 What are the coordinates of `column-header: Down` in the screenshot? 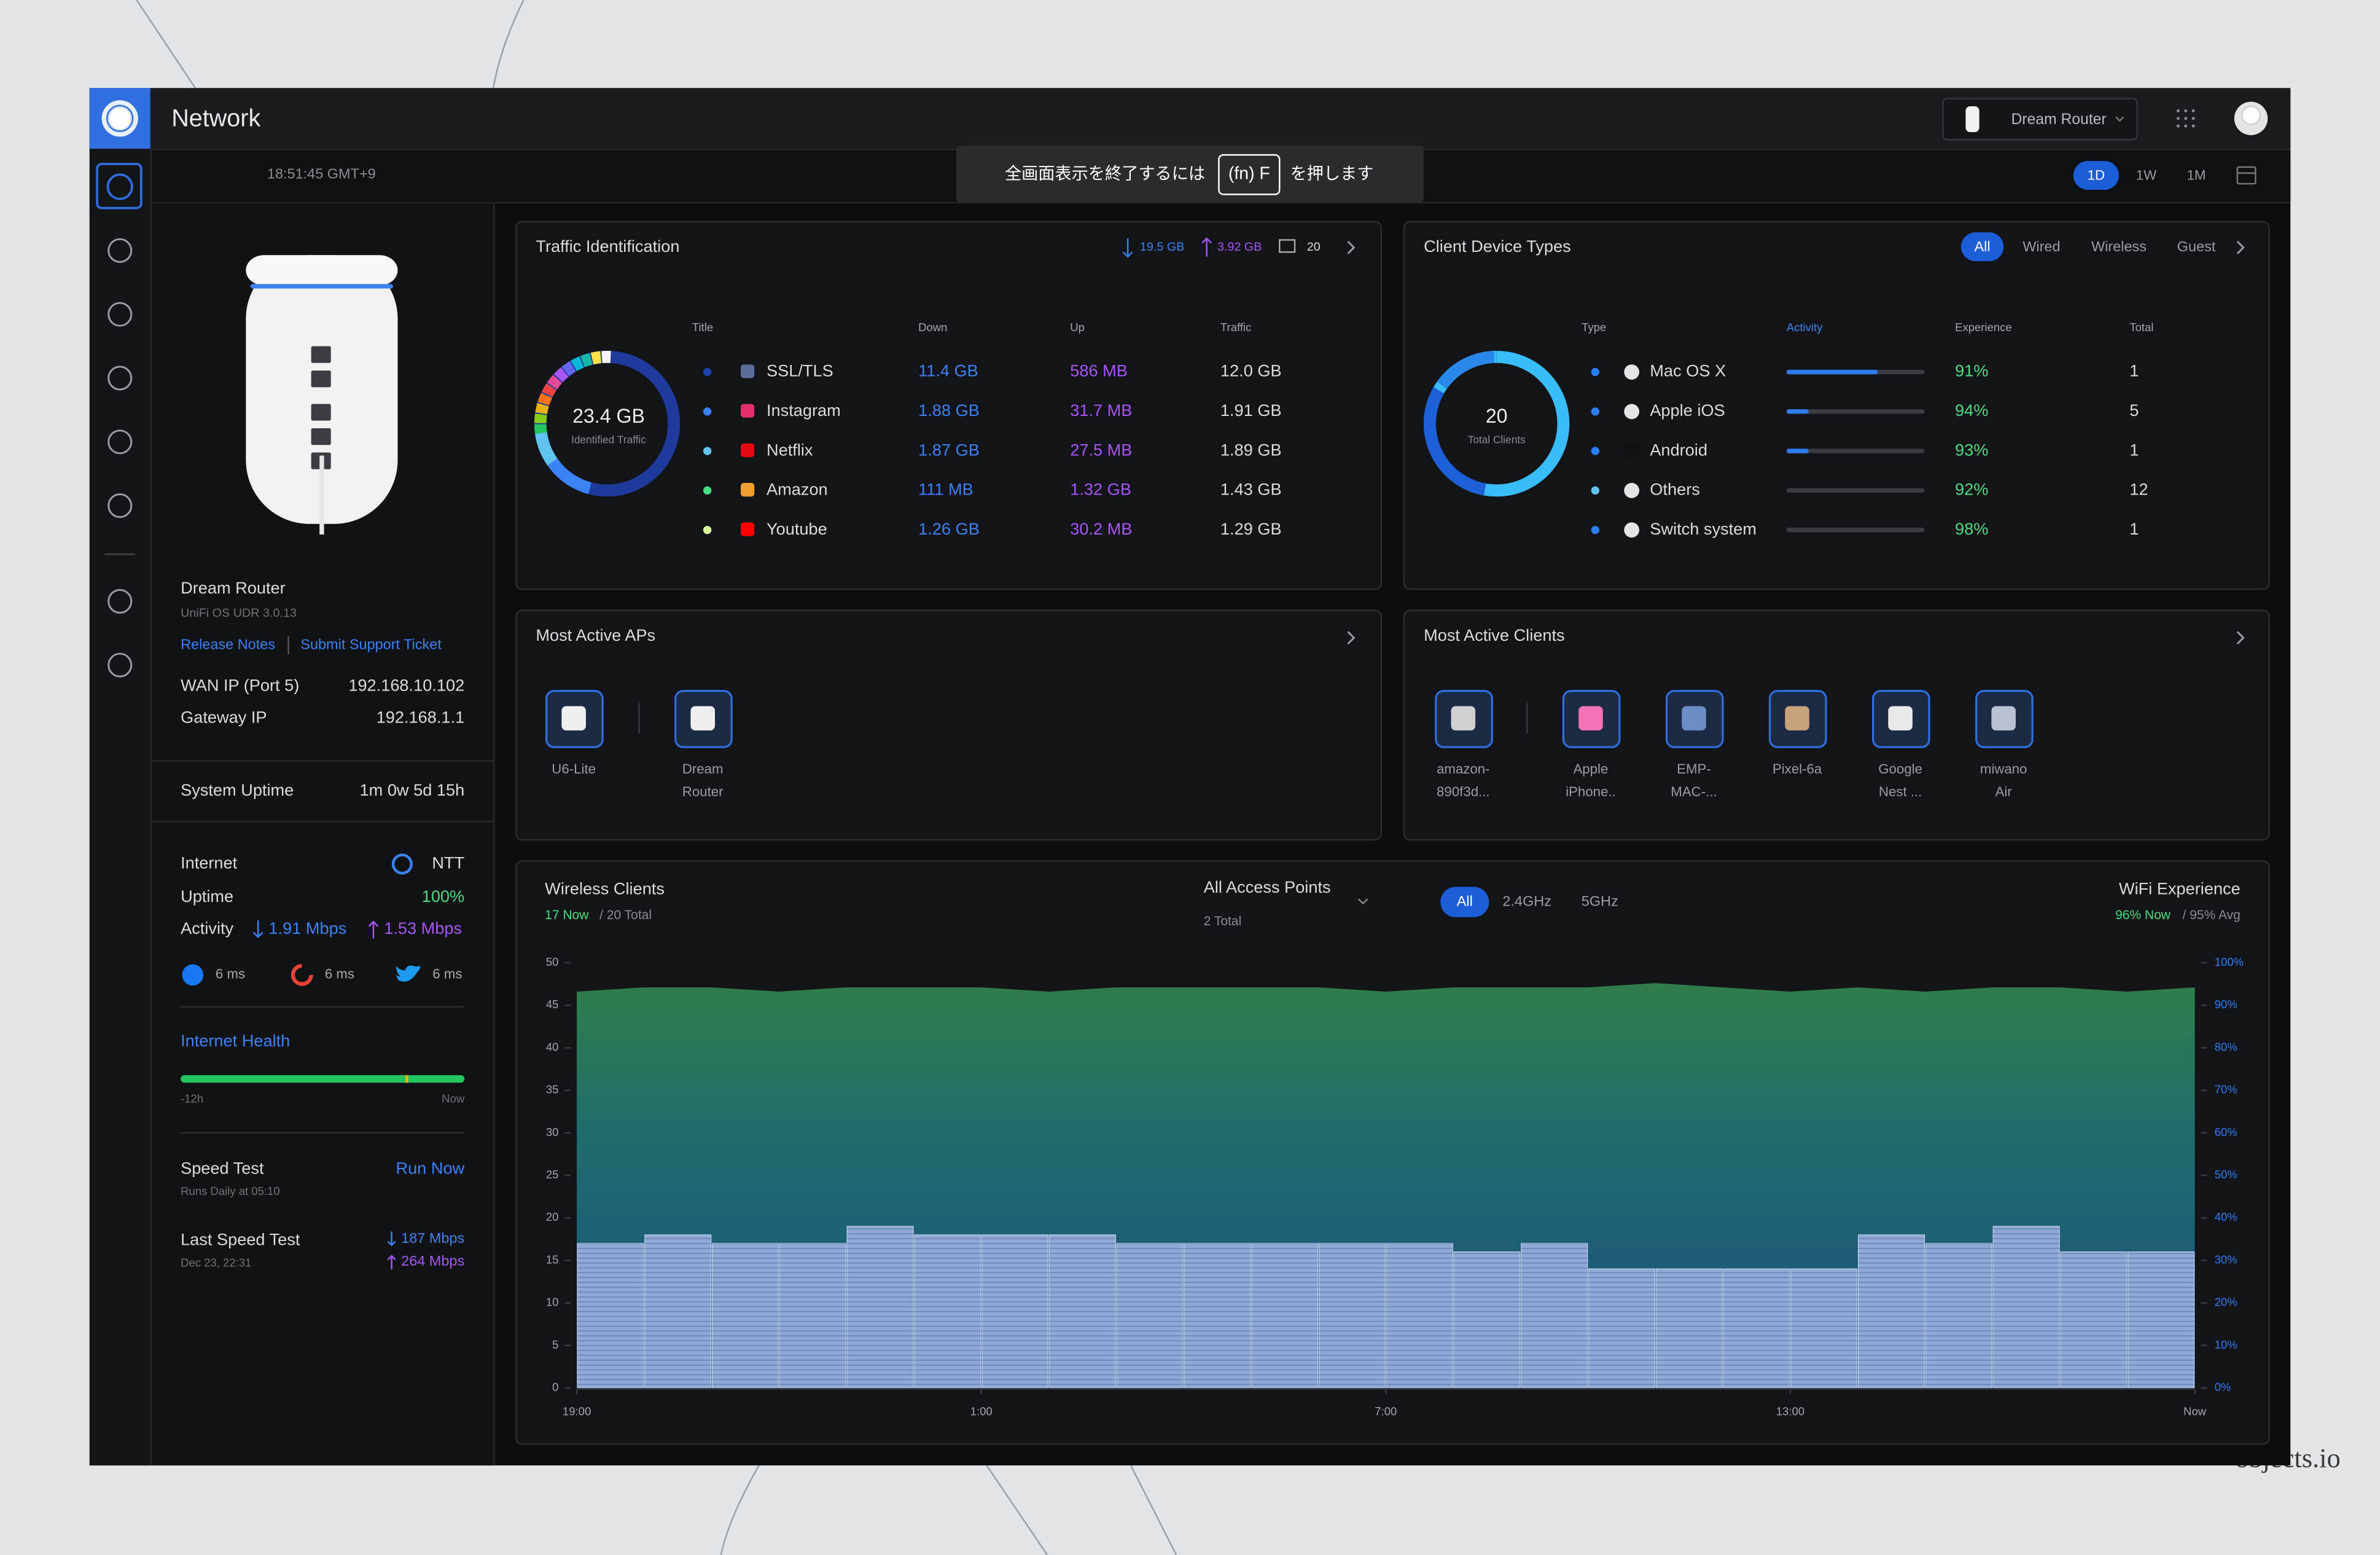 It's located at (932, 327).